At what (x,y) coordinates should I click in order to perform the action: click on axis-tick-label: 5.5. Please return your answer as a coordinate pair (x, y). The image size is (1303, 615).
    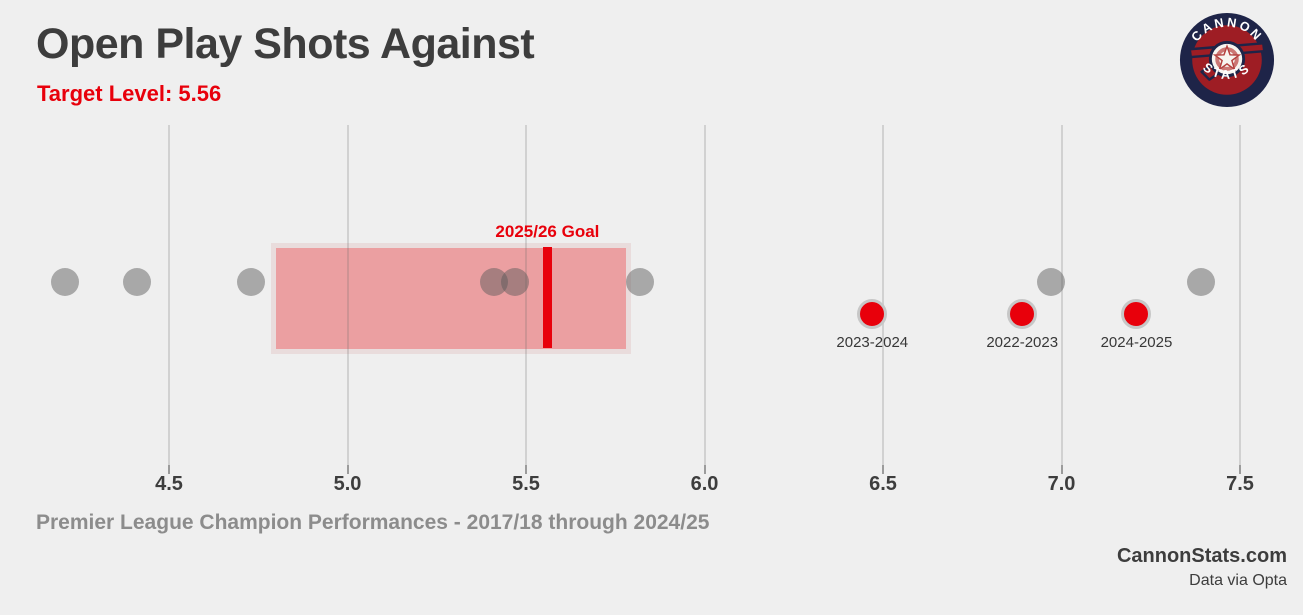
    Looking at the image, I should click on (526, 484).